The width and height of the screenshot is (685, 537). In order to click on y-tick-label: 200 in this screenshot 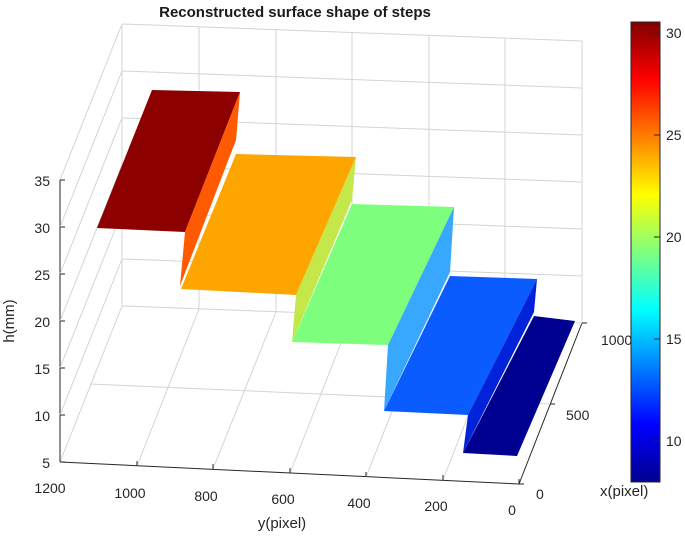, I will do `click(436, 506)`.